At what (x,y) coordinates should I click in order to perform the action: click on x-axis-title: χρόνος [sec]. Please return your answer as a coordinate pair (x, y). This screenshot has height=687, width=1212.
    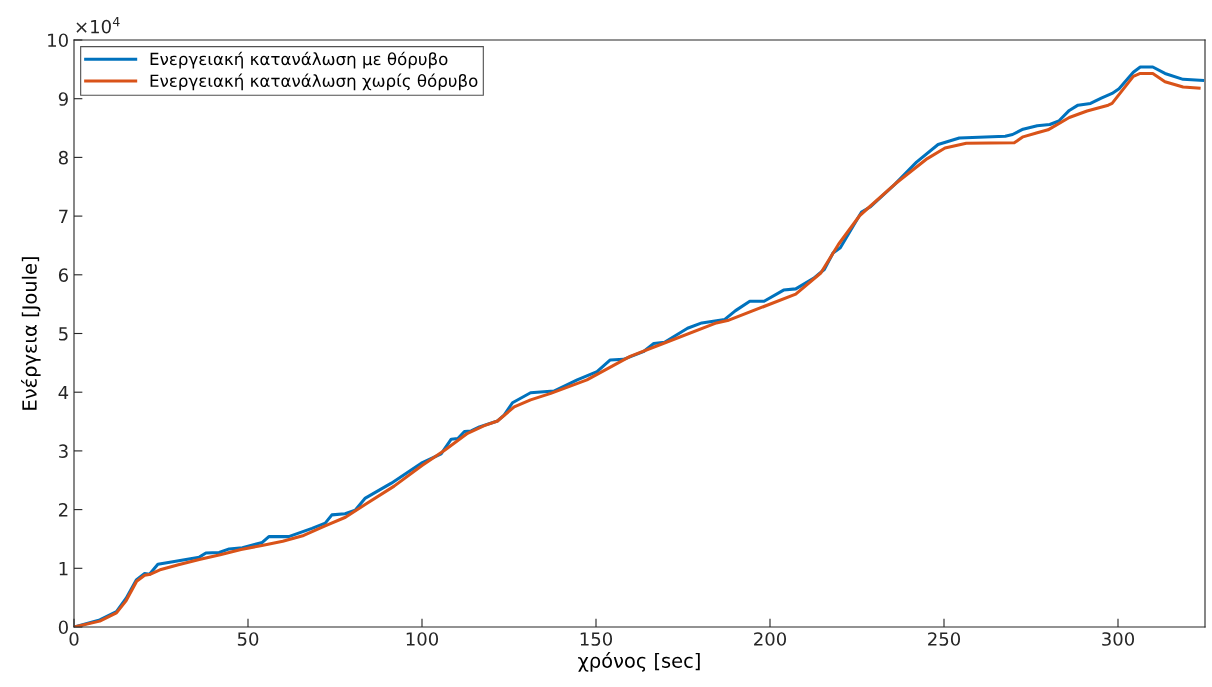
    Looking at the image, I should click on (639, 662).